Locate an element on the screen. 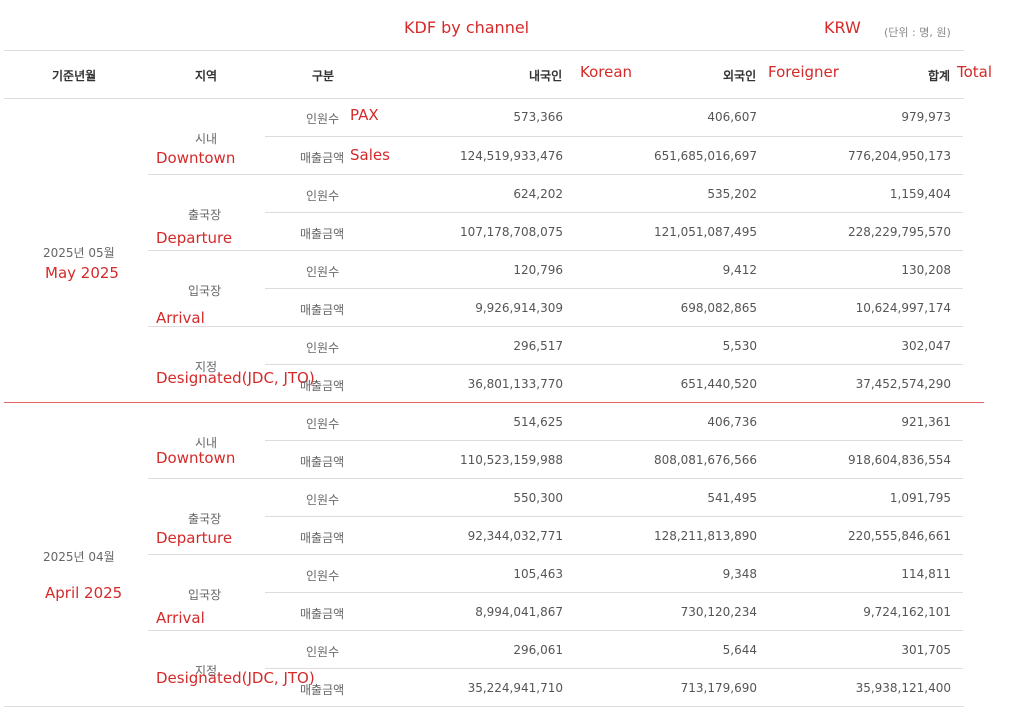 This screenshot has width=1025, height=710. cell-total: 35,938,121,400 is located at coordinates (903, 688).